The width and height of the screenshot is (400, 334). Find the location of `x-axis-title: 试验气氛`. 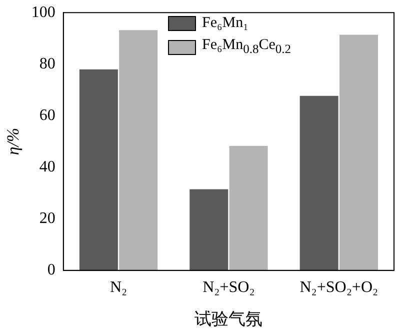

x-axis-title: 试验气氛 is located at coordinates (228, 318).